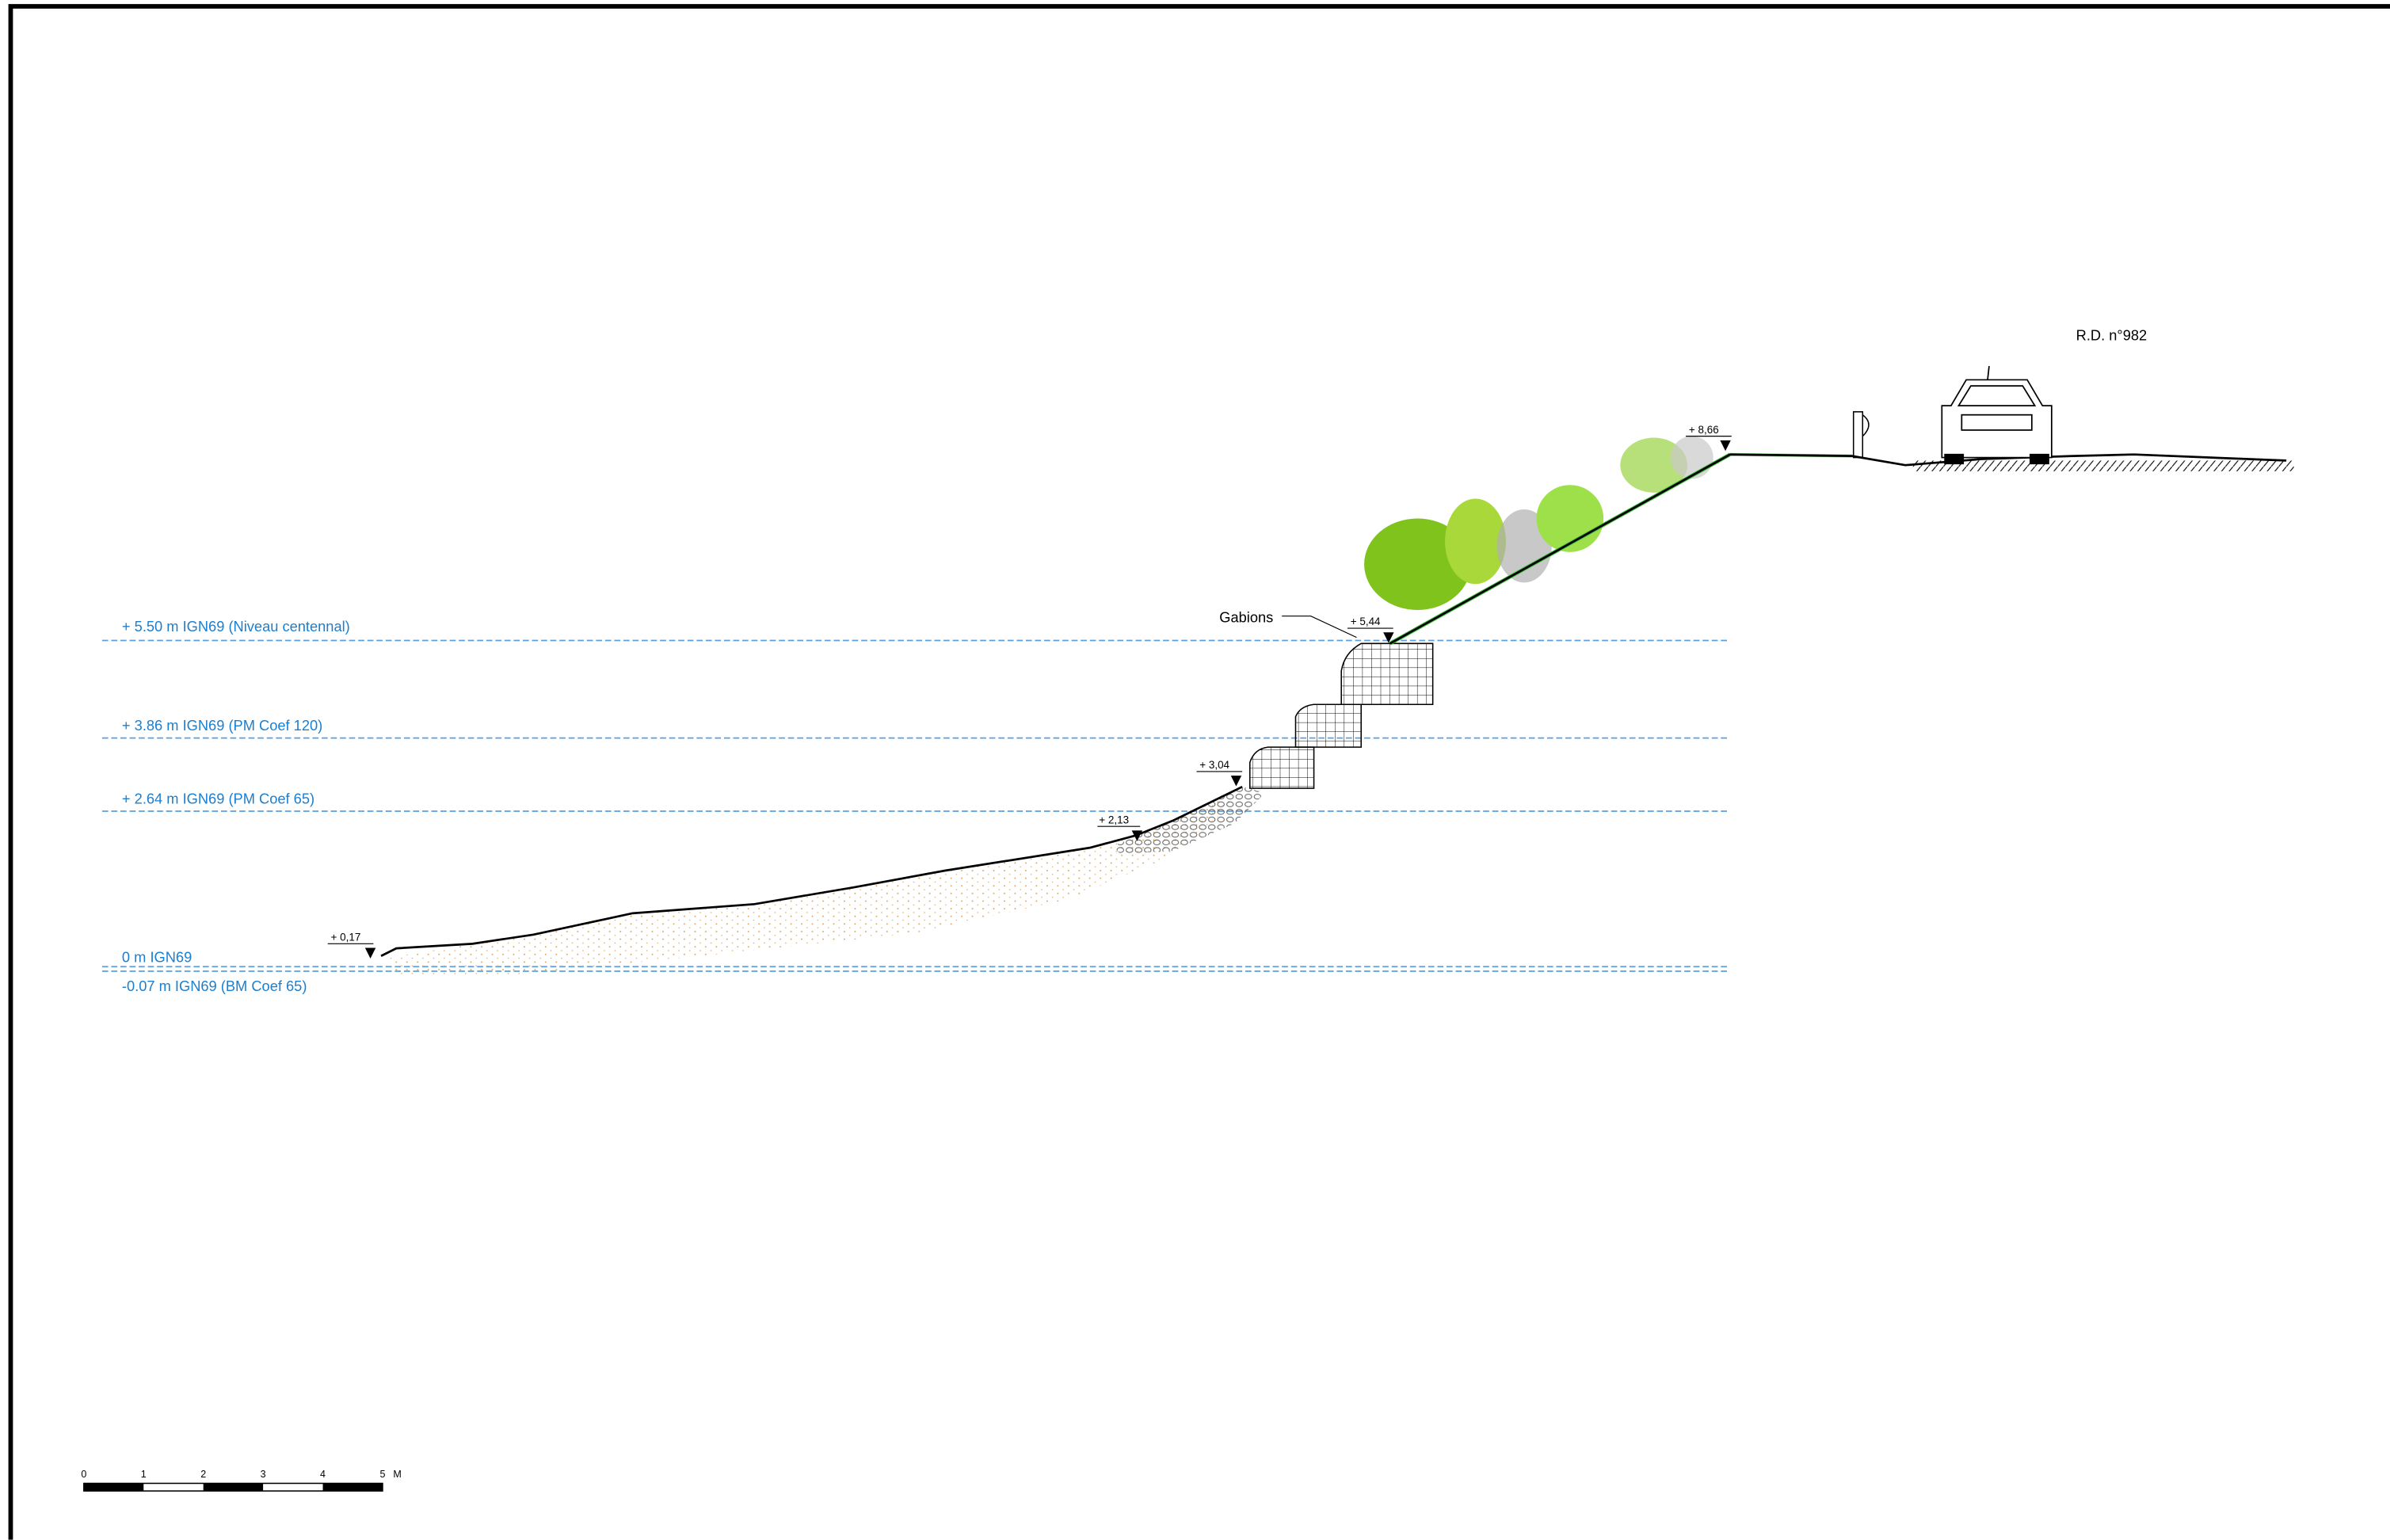 The width and height of the screenshot is (2390, 1540). Describe the element at coordinates (1861, 435) in the screenshot. I see `post` at that location.